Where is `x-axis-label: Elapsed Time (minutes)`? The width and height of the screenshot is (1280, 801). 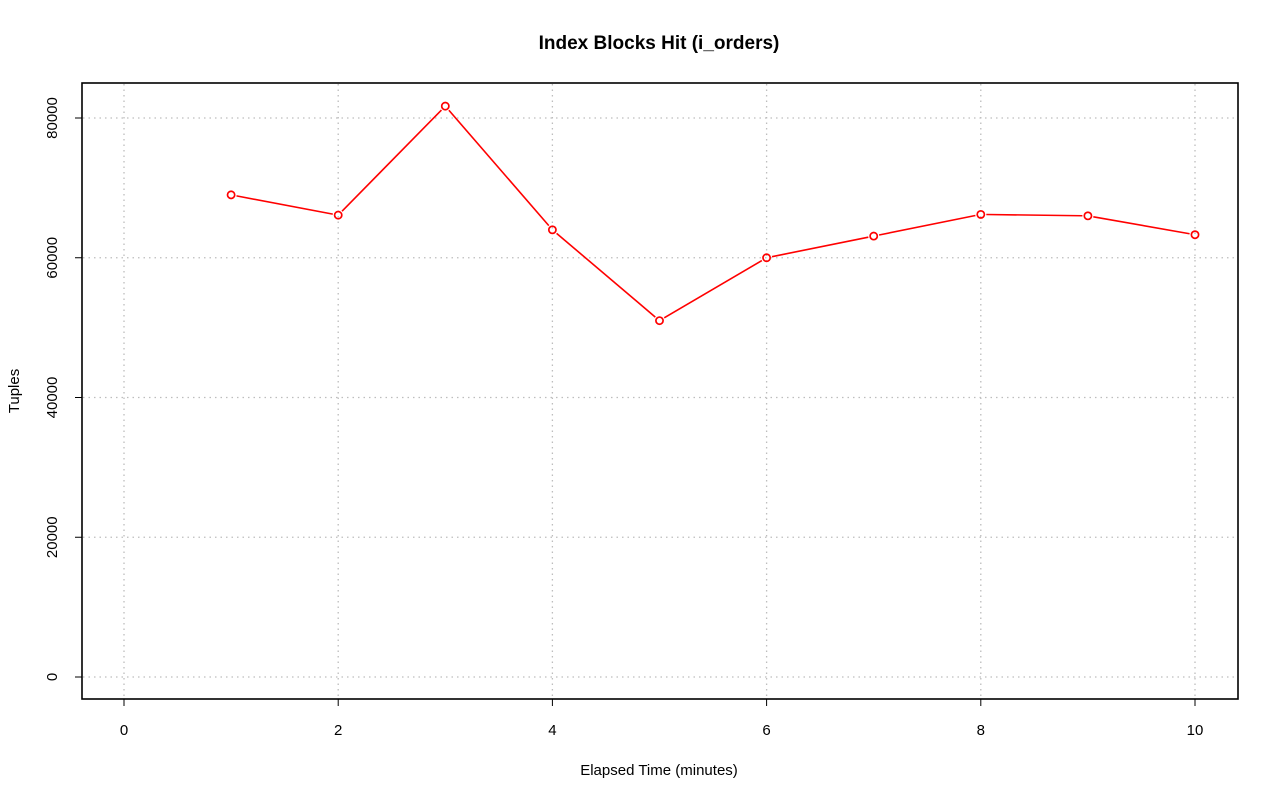
x-axis-label: Elapsed Time (minutes) is located at coordinates (659, 770).